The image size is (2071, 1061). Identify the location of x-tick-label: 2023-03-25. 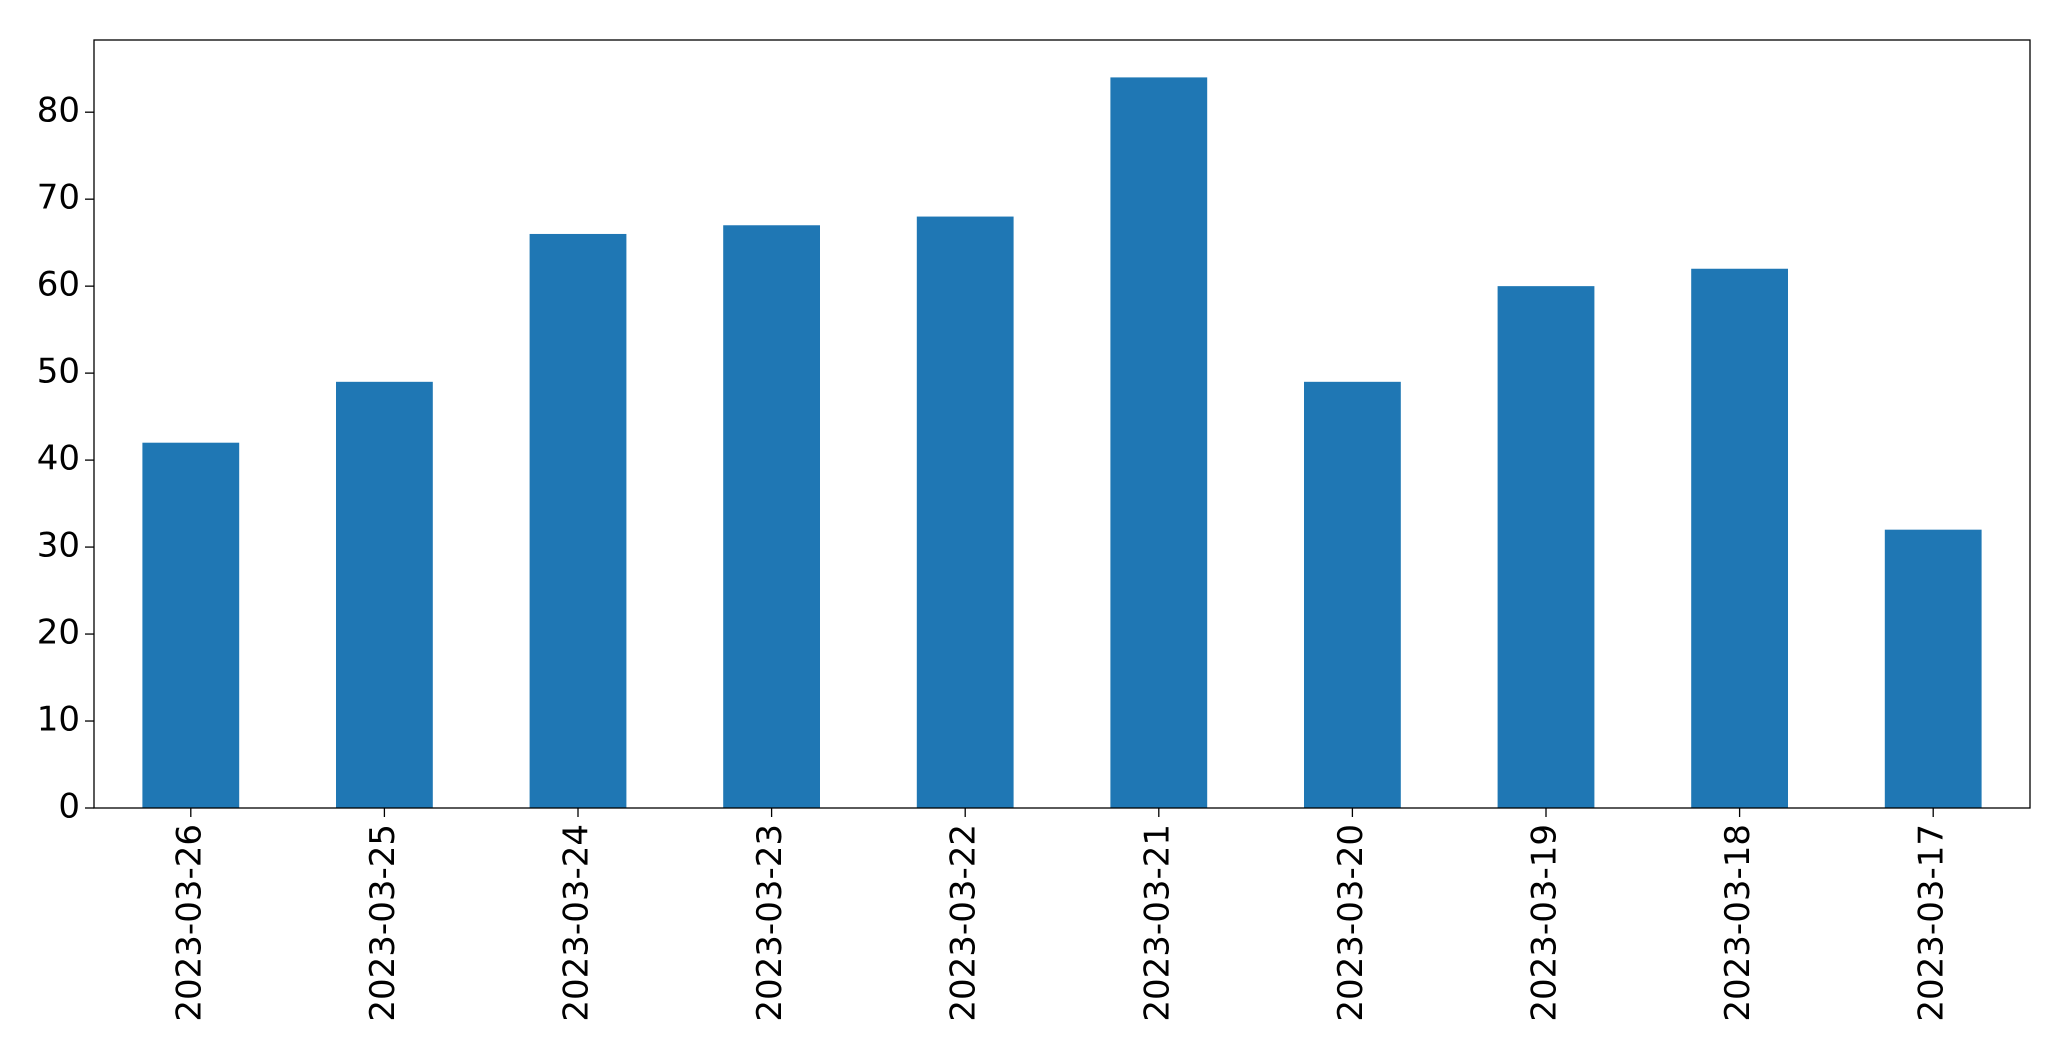
(383, 923).